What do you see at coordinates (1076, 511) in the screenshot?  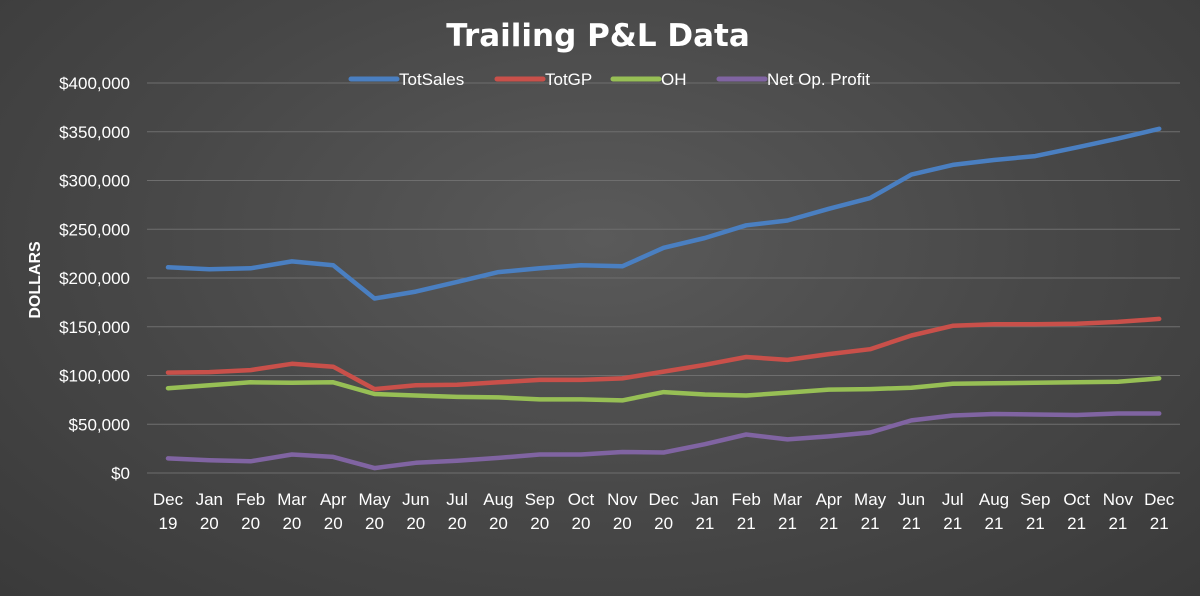 I see `x-tick-label: Oct 21` at bounding box center [1076, 511].